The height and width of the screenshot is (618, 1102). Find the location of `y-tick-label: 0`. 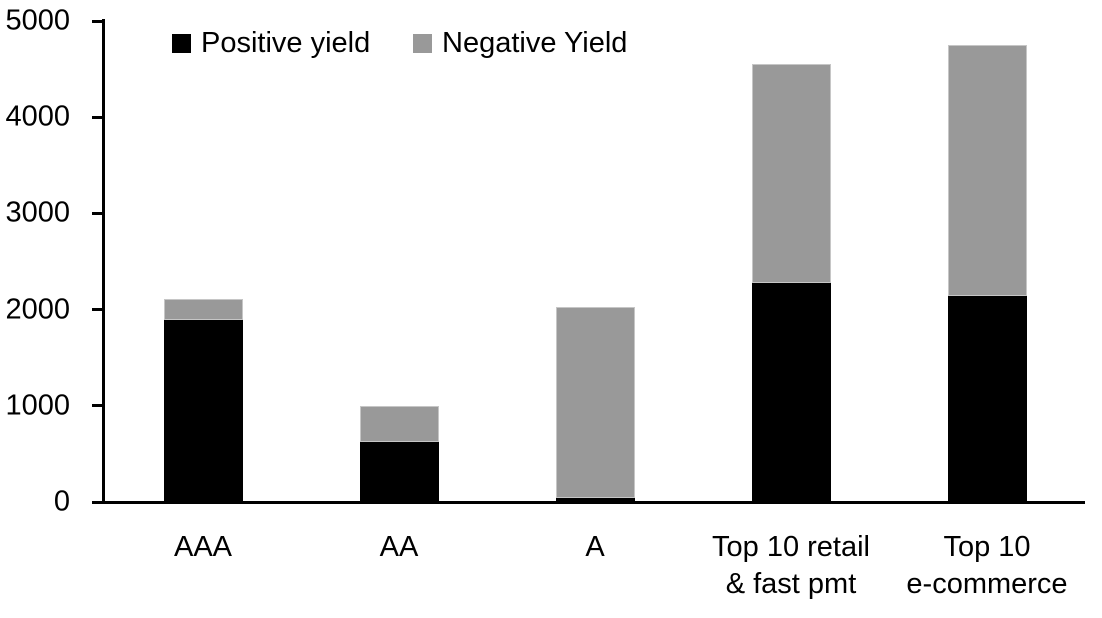

y-tick-label: 0 is located at coordinates (61, 501).